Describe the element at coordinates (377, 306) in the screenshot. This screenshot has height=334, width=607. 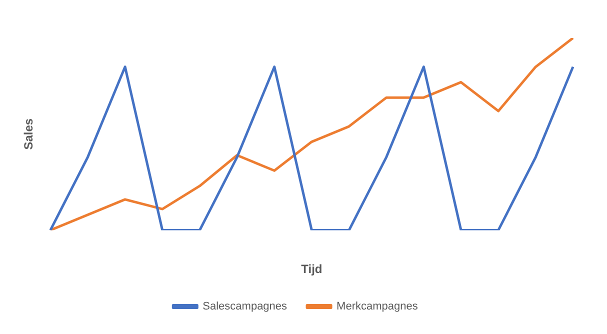
I see `legend-label: Merkcampagnes` at that location.